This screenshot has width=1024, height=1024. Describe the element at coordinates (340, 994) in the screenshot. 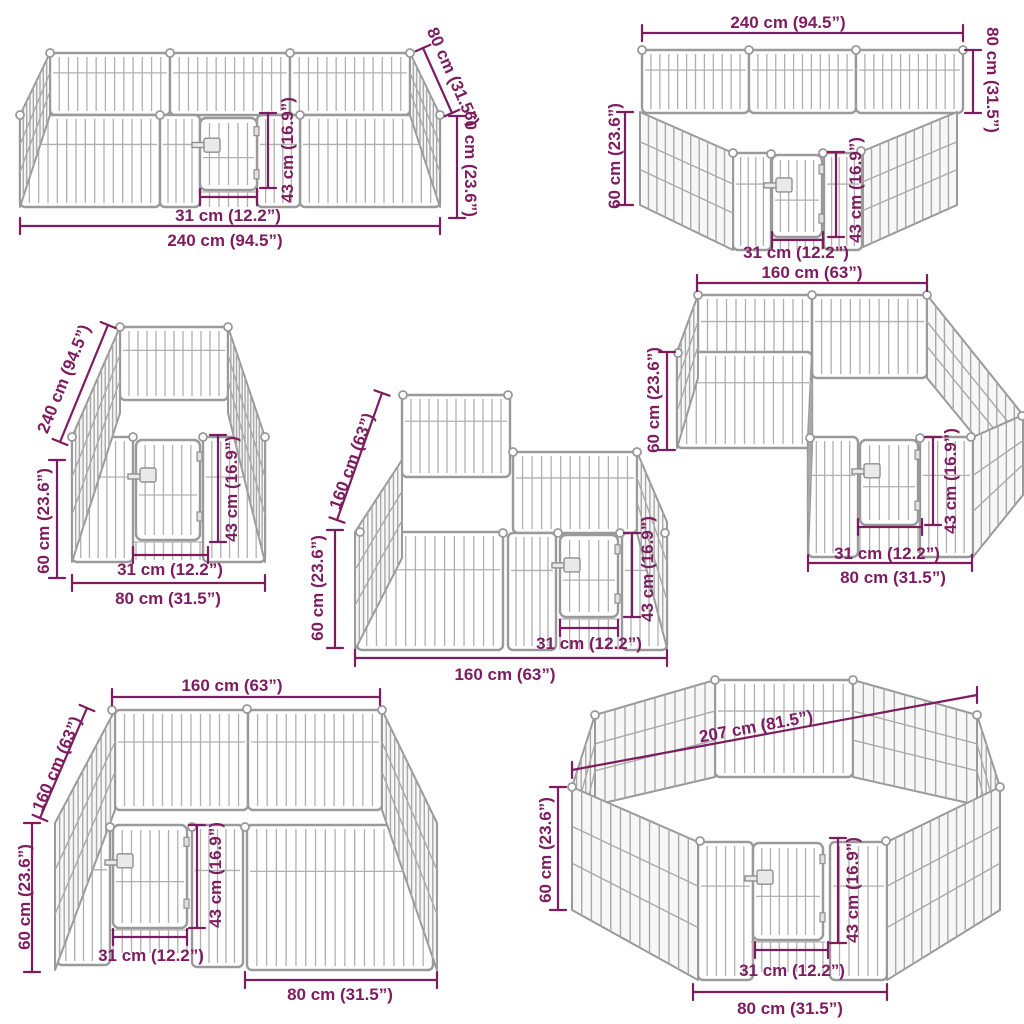

I see `dim-label-sq160-bottom-width: 80 cm (31.5”)` at that location.